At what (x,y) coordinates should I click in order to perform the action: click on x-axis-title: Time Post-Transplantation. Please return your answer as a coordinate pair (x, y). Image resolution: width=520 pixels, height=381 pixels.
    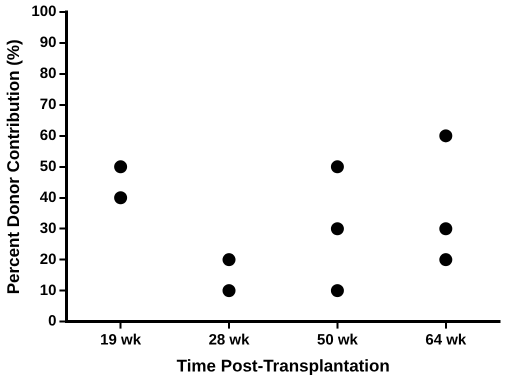
    Looking at the image, I should click on (283, 366).